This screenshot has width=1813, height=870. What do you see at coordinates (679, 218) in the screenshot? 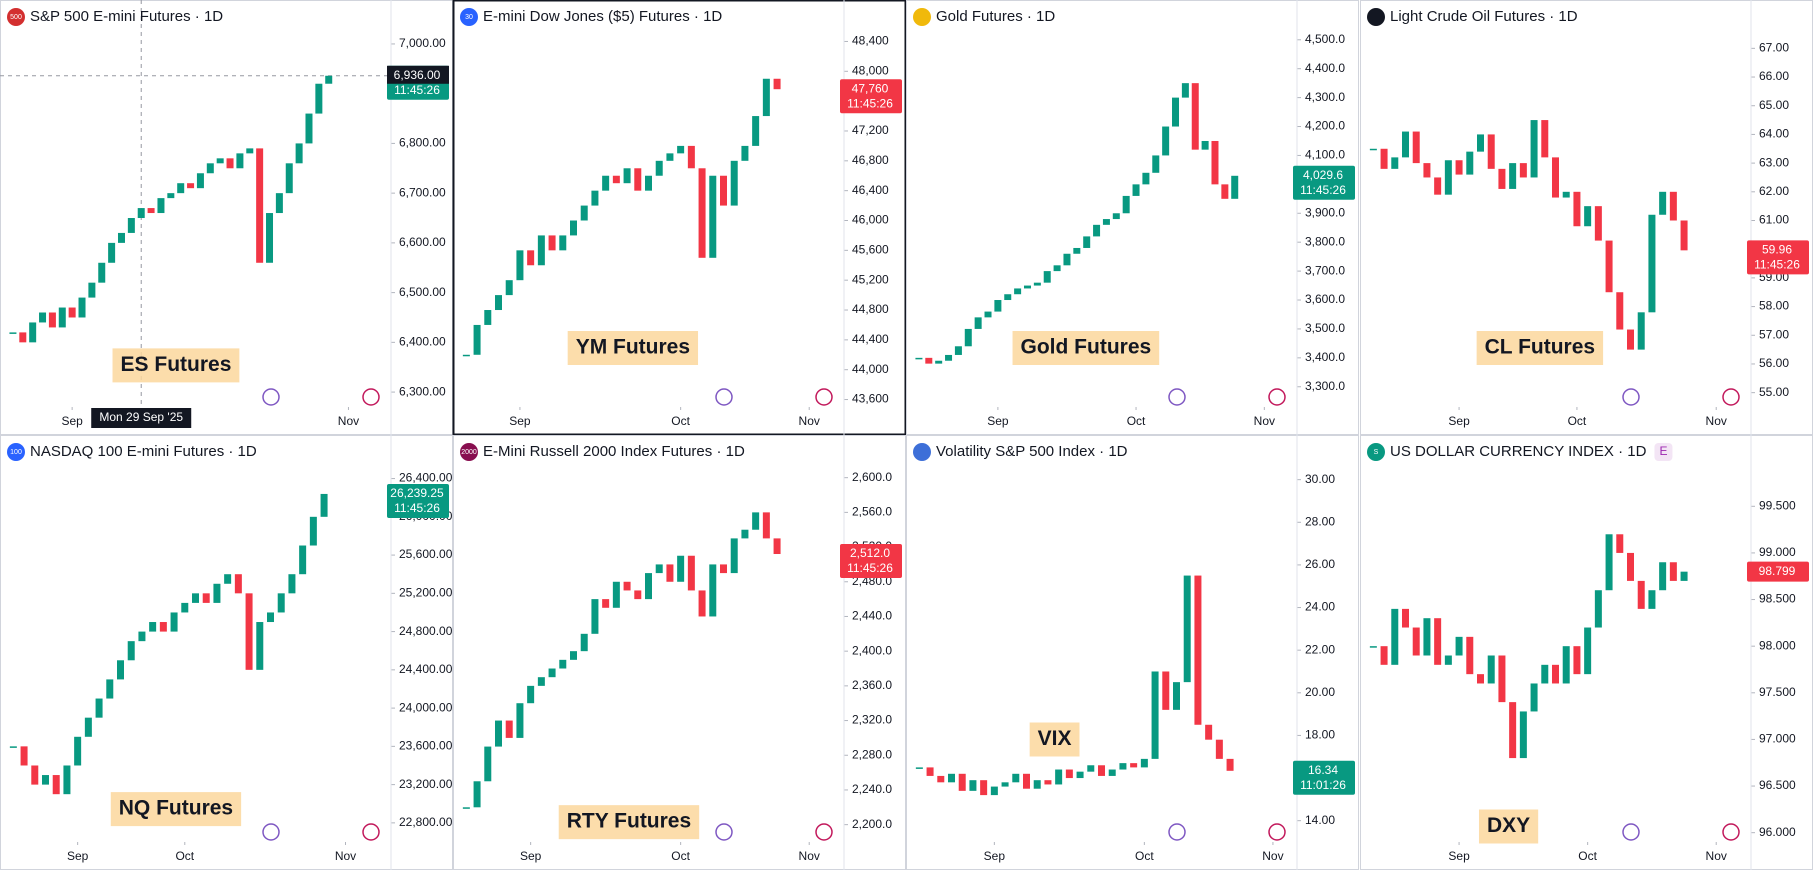
I see `panel-border` at bounding box center [679, 218].